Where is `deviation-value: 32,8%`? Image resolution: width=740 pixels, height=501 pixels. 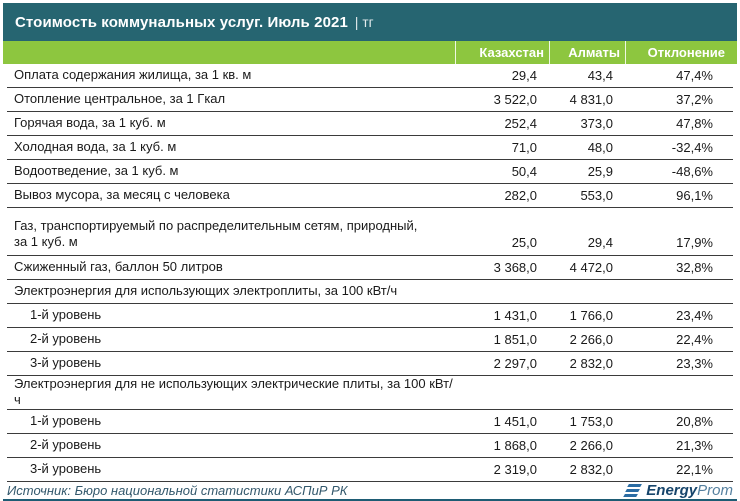
deviation-value: 32,8% is located at coordinates (694, 267).